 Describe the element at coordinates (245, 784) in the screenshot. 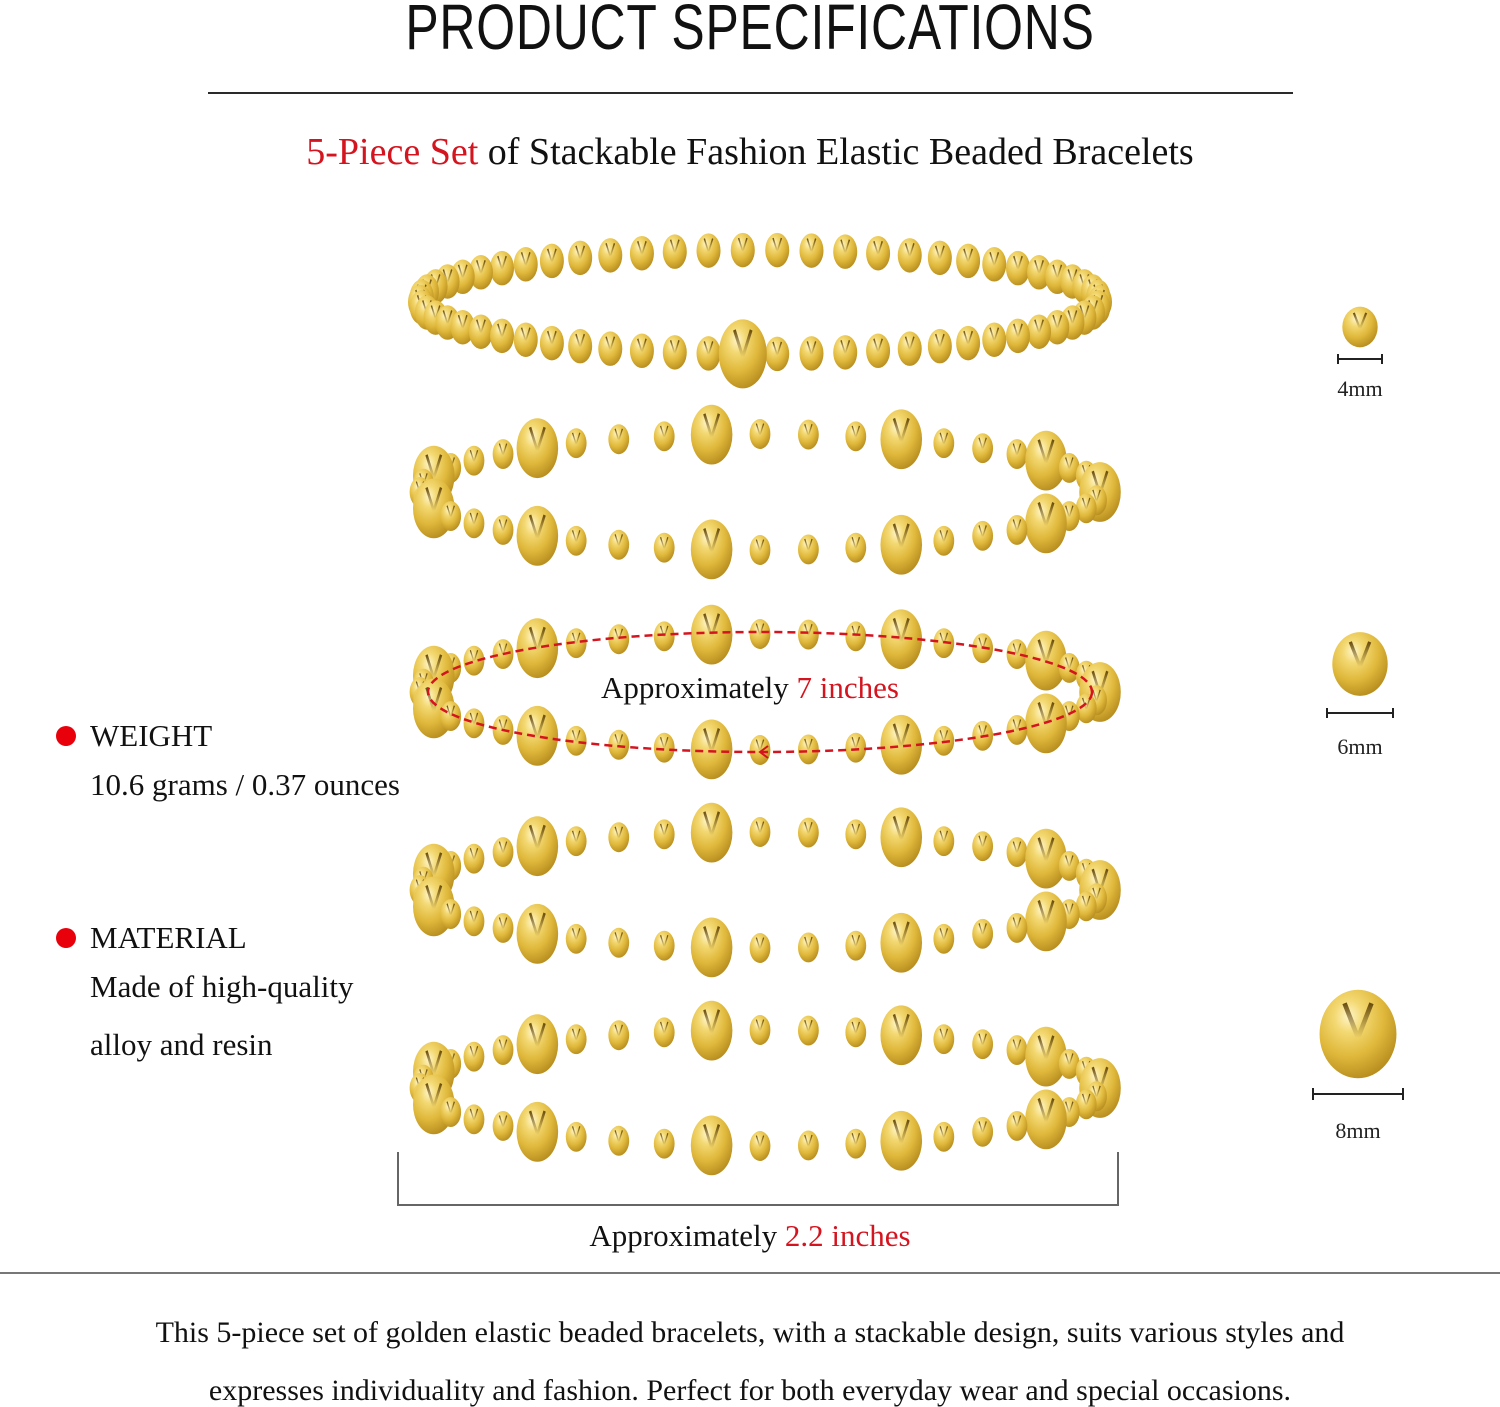

I see `spec-value: 10.6 grams / 0.37 ounces` at that location.